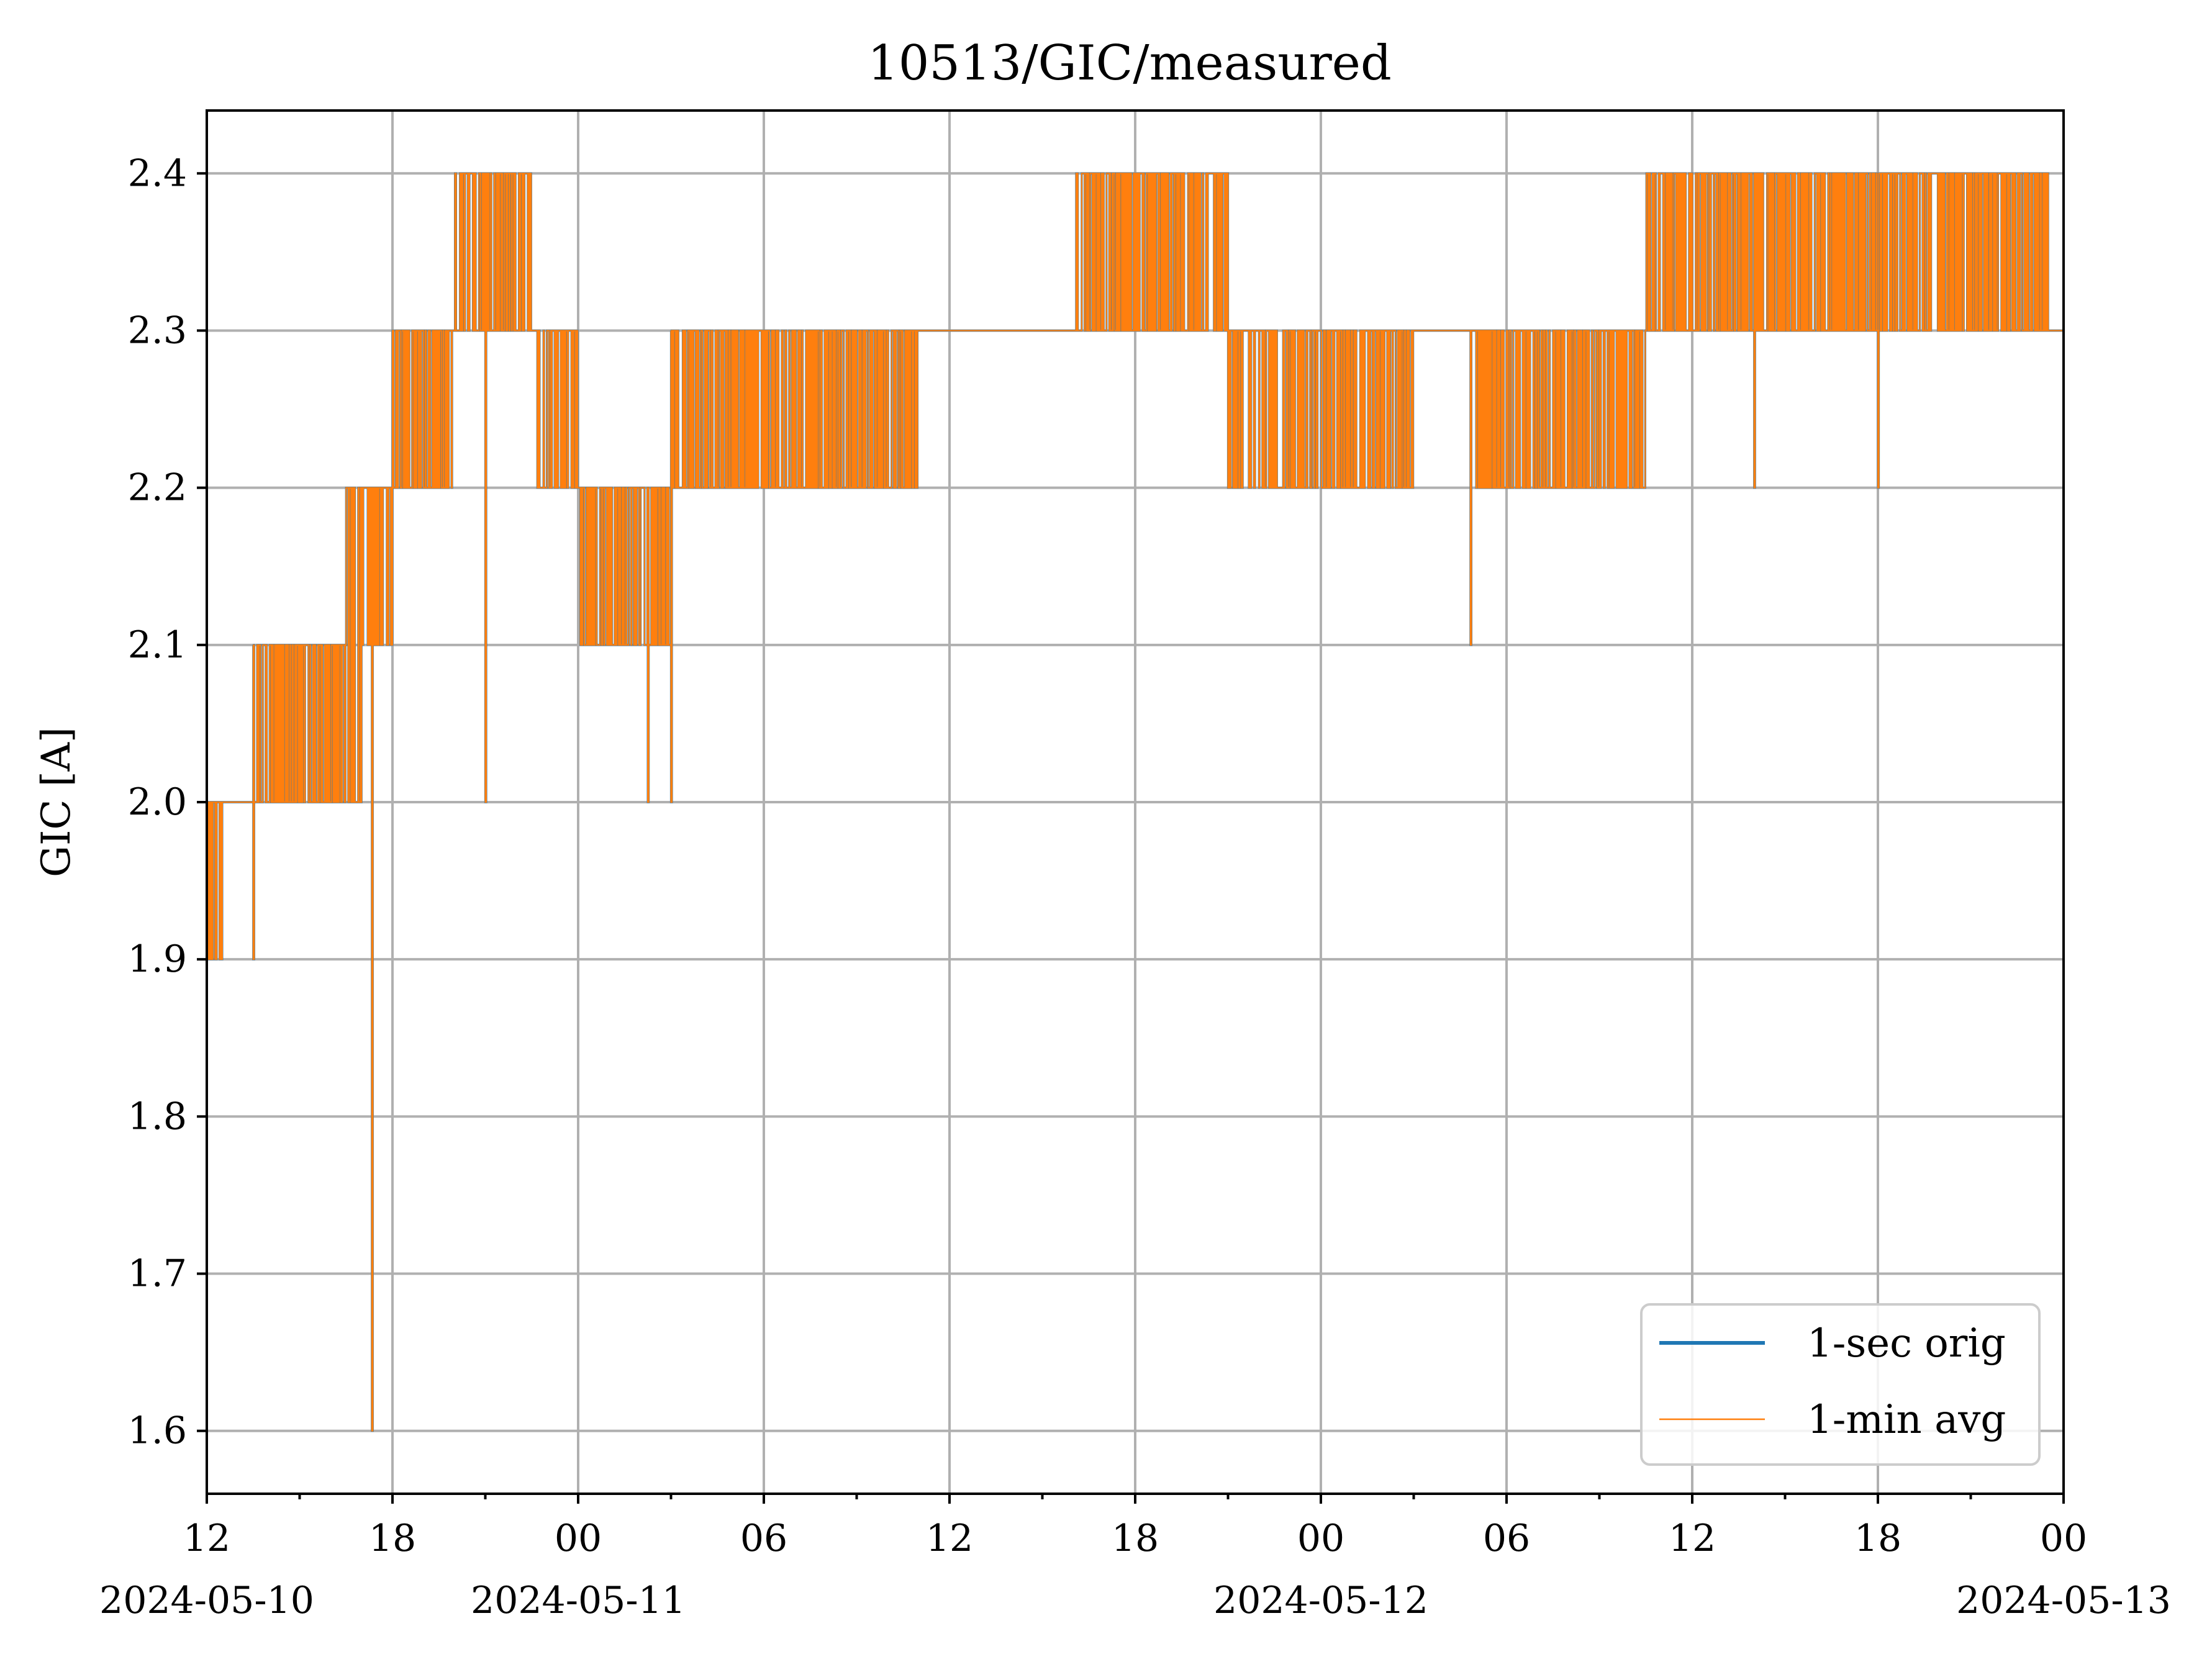  Describe the element at coordinates (157, 959) in the screenshot. I see `y-tick-label-3: 1.9` at that location.